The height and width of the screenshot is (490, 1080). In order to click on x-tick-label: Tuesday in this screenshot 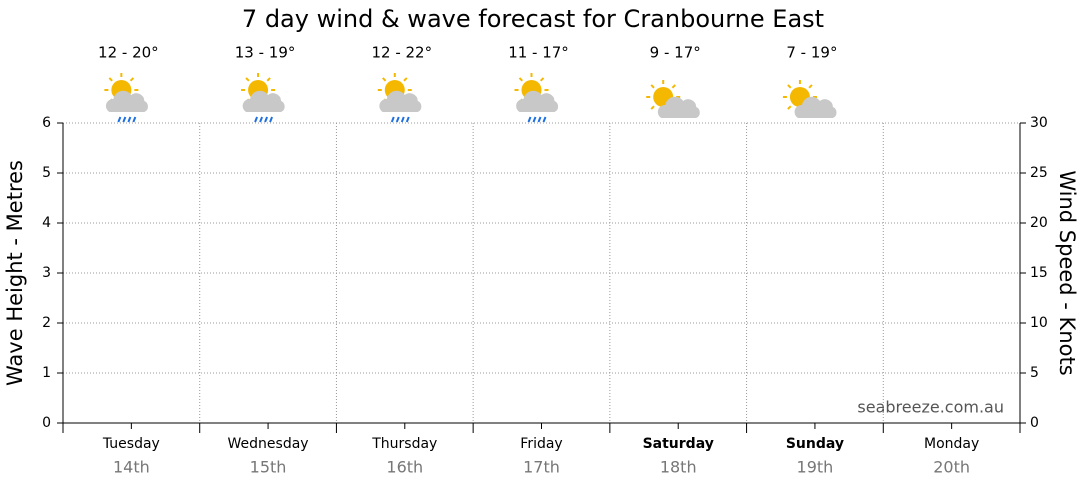, I will do `click(131, 444)`.